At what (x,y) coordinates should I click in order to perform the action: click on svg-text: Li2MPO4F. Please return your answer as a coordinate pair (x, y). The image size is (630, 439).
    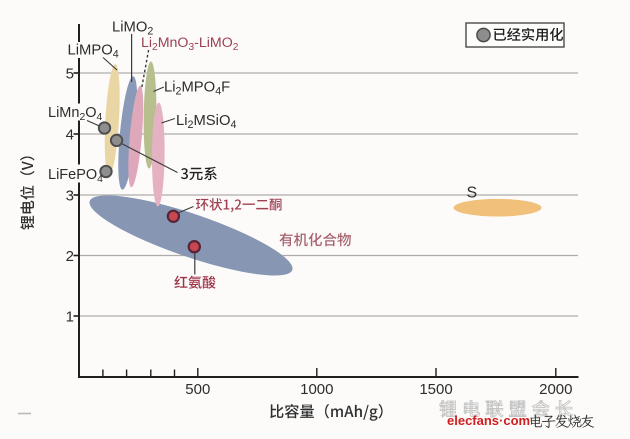
    Looking at the image, I should click on (197, 89).